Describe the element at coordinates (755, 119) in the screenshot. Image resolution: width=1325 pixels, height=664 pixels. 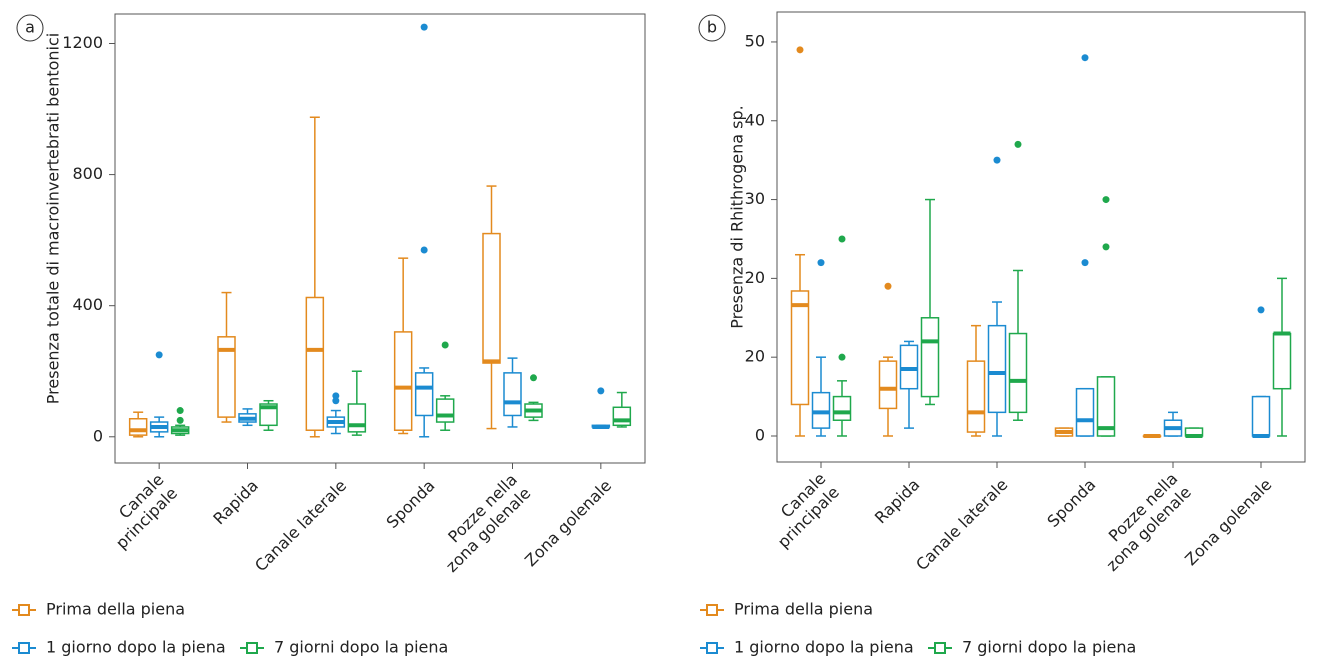
I see `y-tick-label: 40` at that location.